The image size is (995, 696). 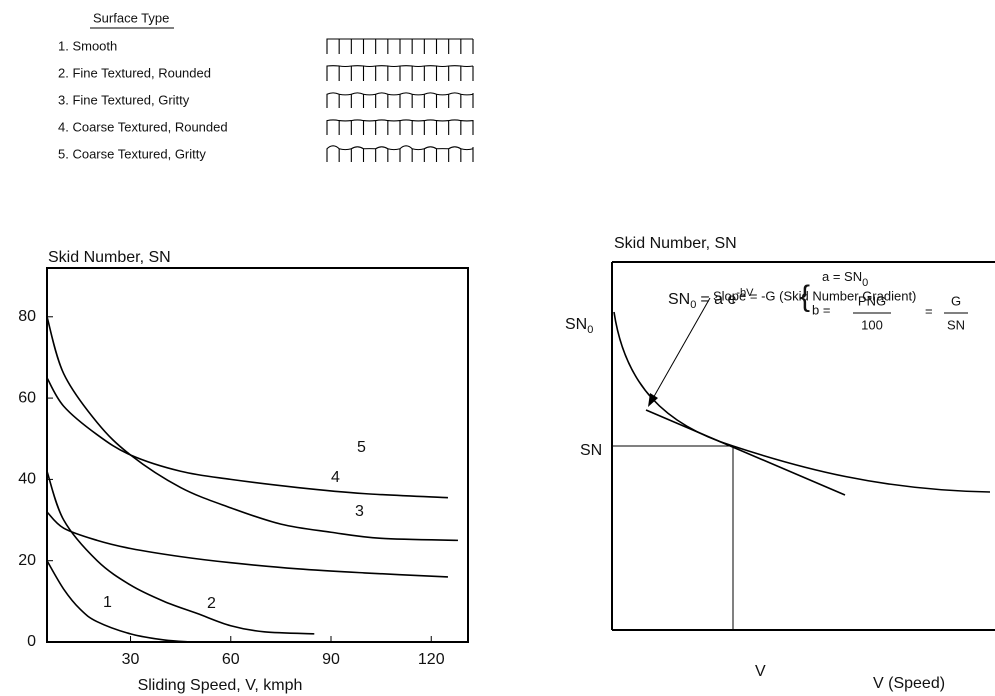 I want to click on series-label: 2, so click(x=211, y=603).